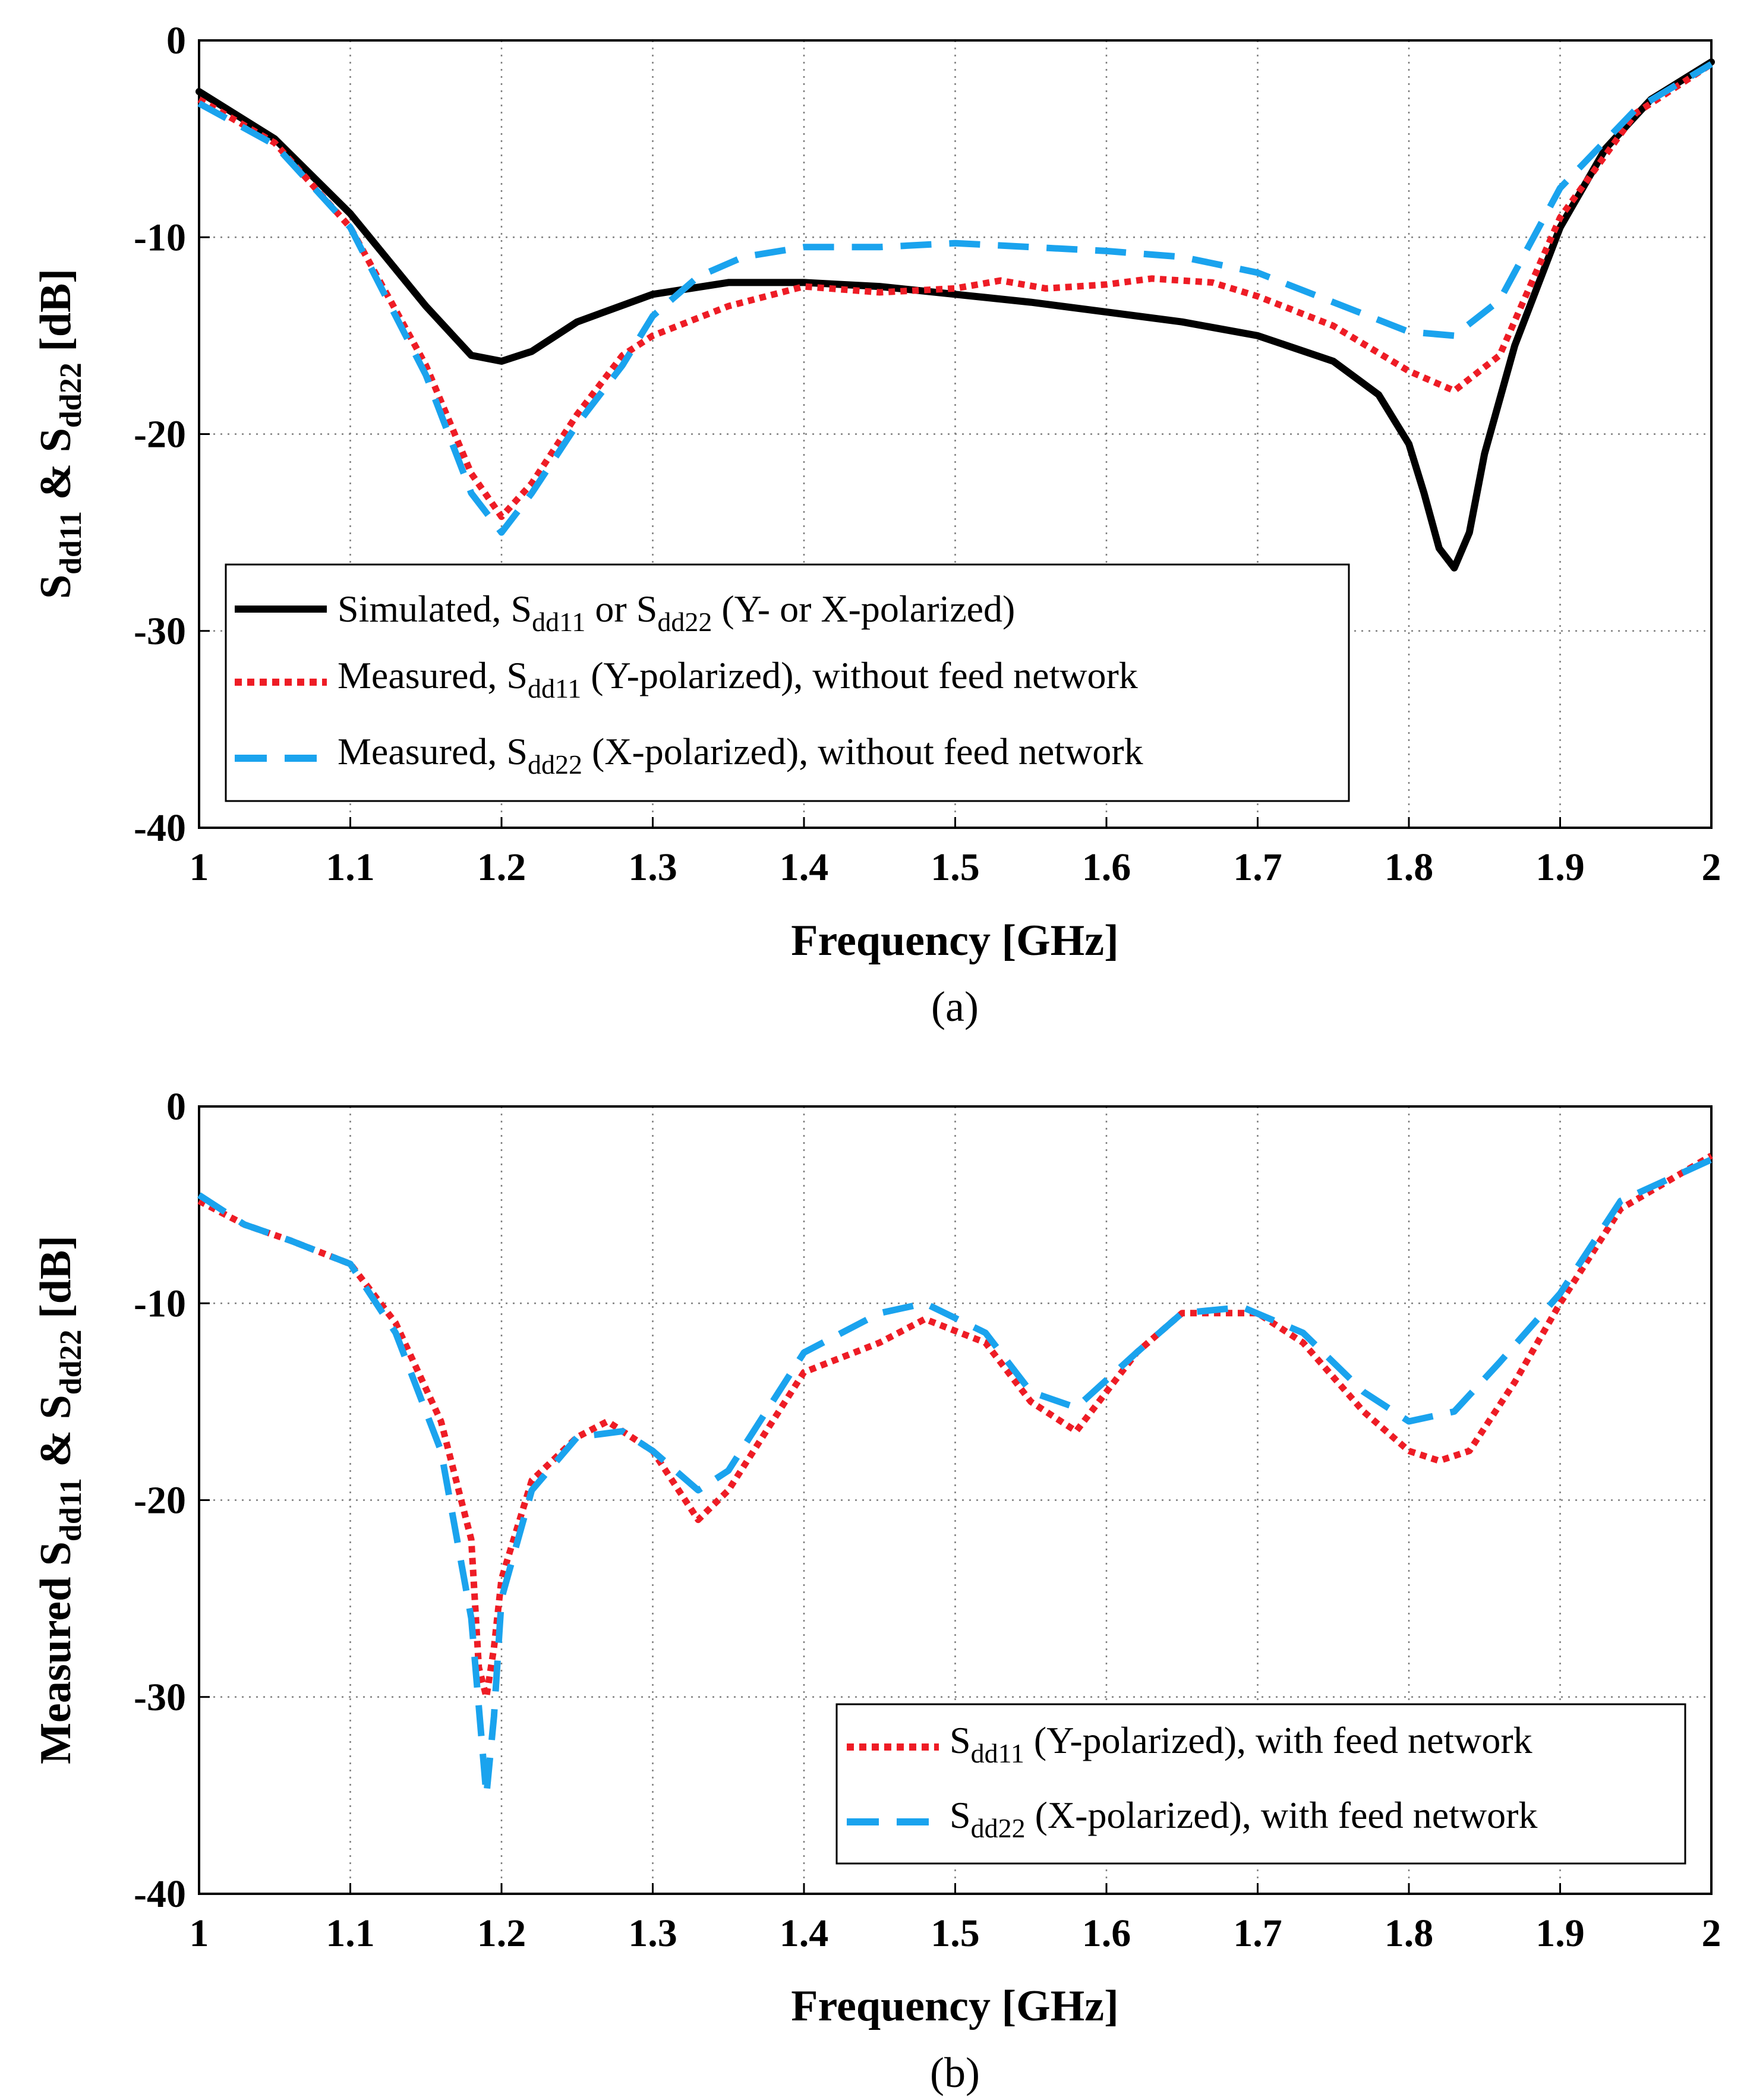 The image size is (1747, 2100). What do you see at coordinates (160, 1894) in the screenshot?
I see `chart-b-ytick-label: -40` at bounding box center [160, 1894].